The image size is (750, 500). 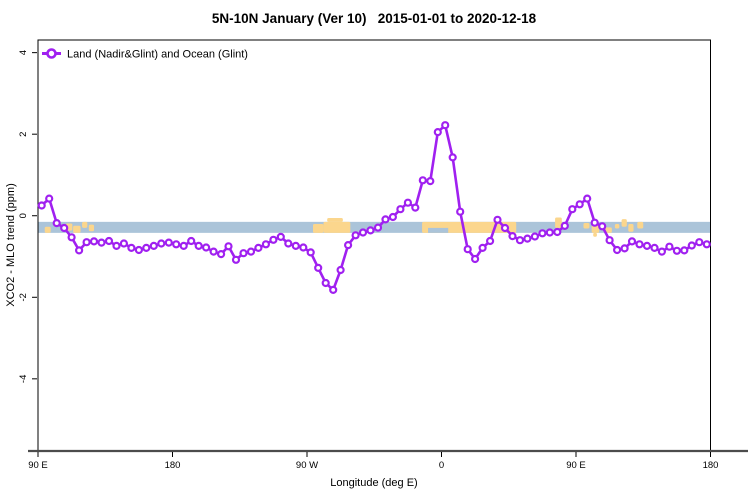 What do you see at coordinates (157, 55) in the screenshot?
I see `legend-label: Land (Nadir&Glint) and Ocean (Glint)` at bounding box center [157, 55].